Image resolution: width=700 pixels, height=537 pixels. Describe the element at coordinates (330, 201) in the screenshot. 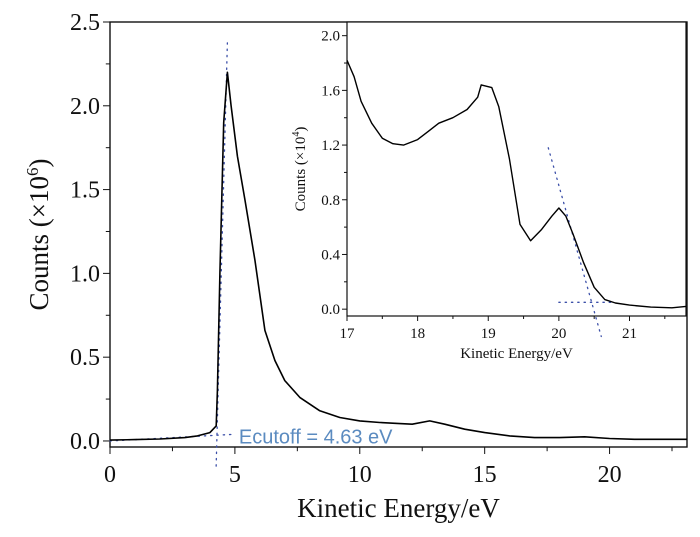

I see `inset-y-tick-label: 0.8` at that location.